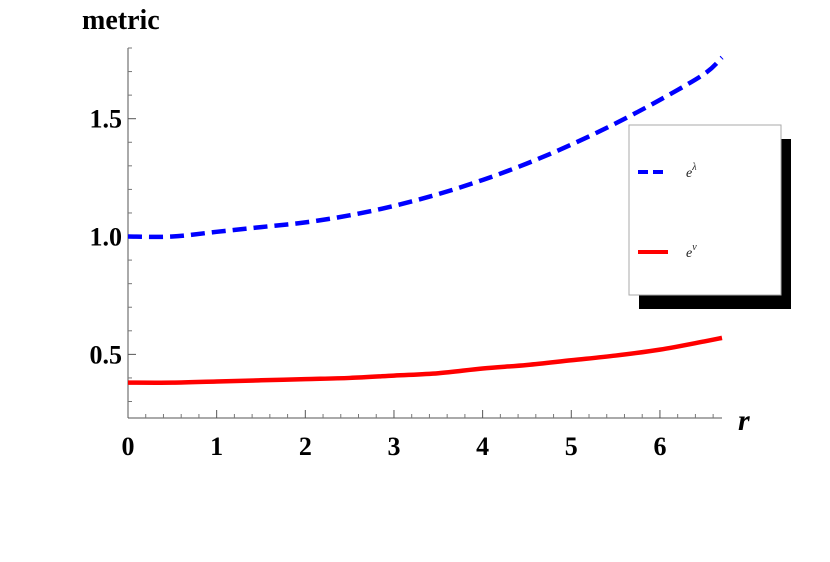 Image resolution: width=830 pixels, height=562 pixels. I want to click on x-tick-label: 2, so click(305, 446).